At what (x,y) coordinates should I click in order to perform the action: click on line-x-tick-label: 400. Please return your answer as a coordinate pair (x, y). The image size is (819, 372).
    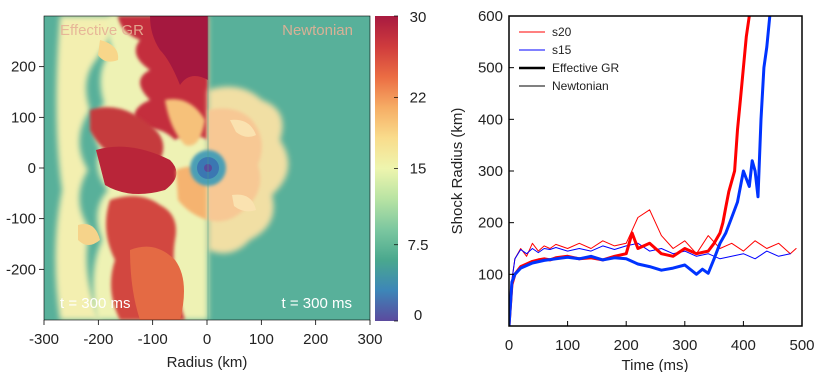
    Looking at the image, I should click on (743, 345).